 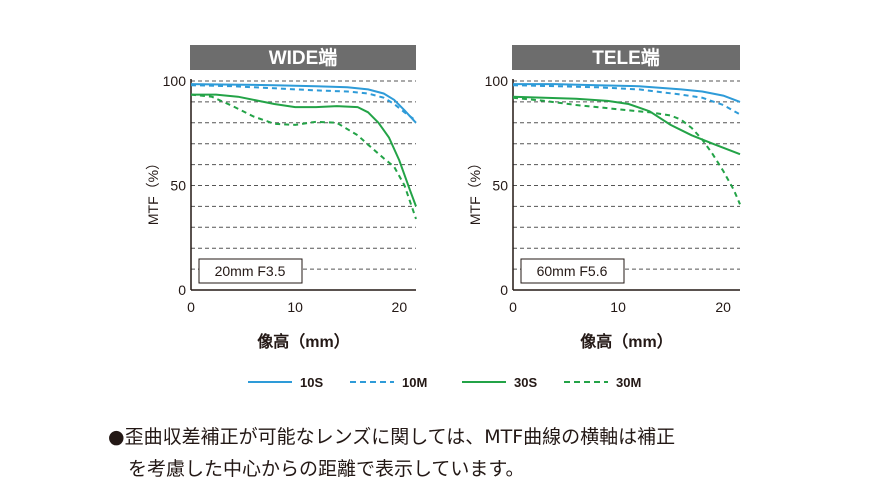 What do you see at coordinates (627, 93) in the screenshot?
I see `p2-series-10s` at bounding box center [627, 93].